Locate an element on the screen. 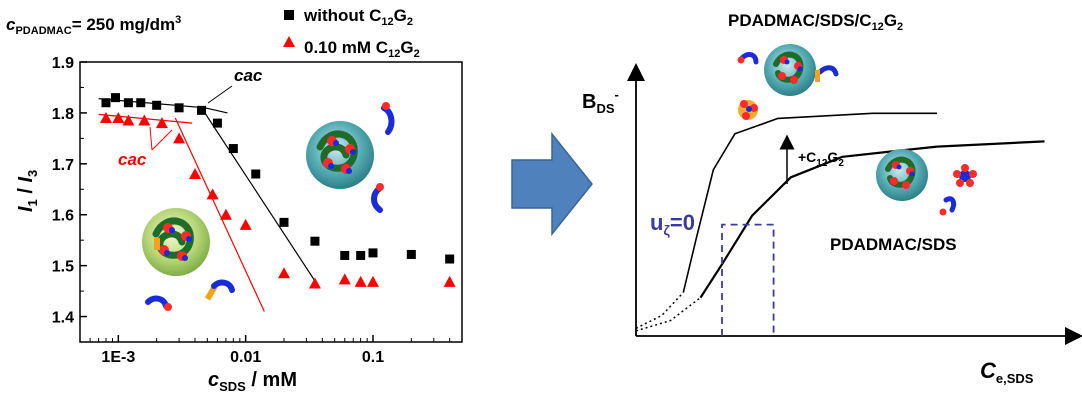 The width and height of the screenshot is (1082, 395). cac-label-red: cac is located at coordinates (132, 159).